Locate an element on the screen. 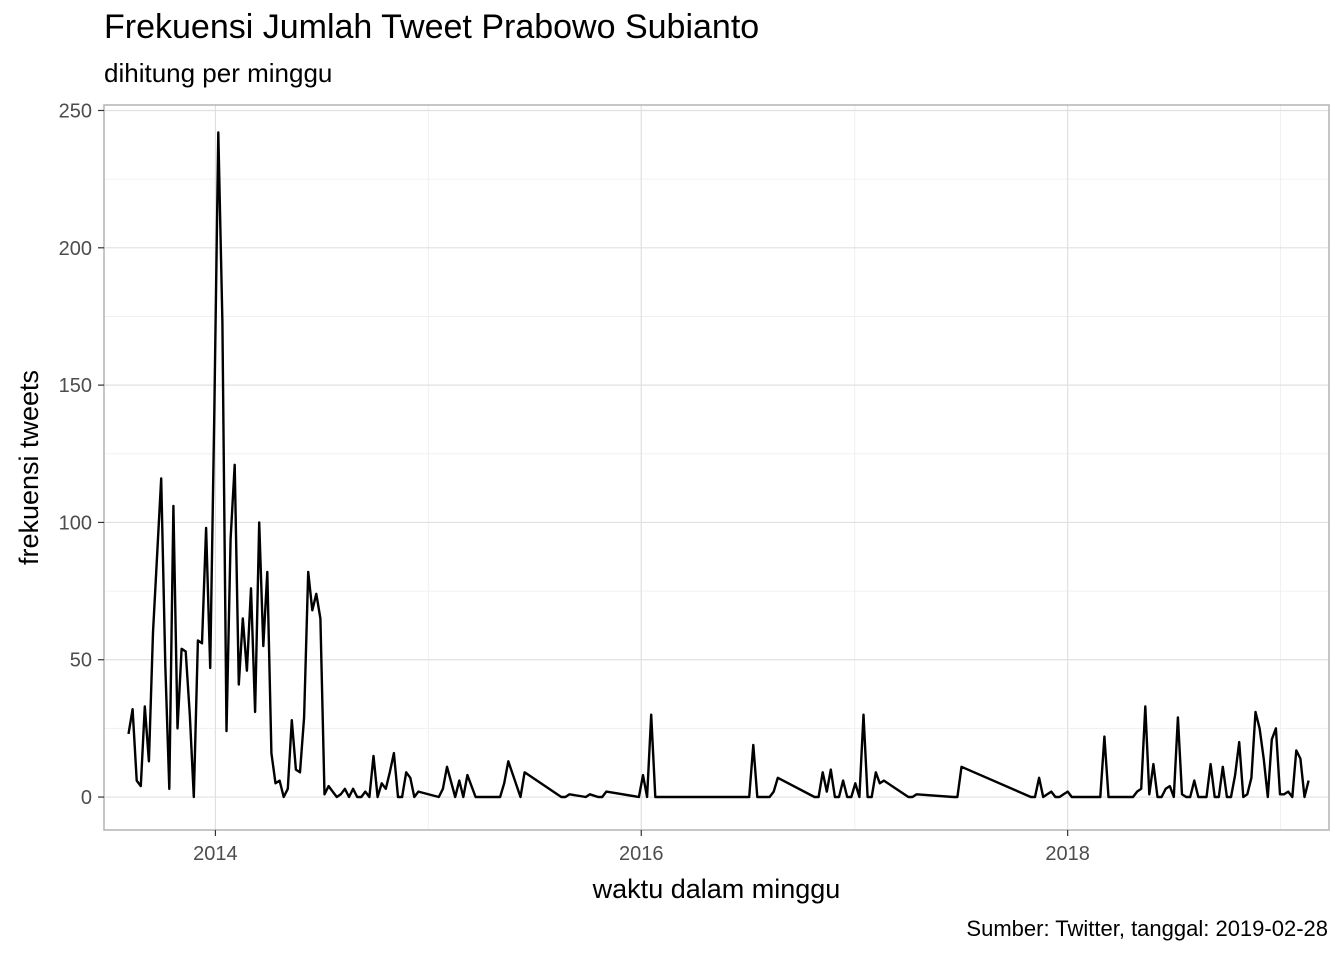 Image resolution: width=1344 pixels, height=960 pixels. y-tick-label: 150 is located at coordinates (75, 386).